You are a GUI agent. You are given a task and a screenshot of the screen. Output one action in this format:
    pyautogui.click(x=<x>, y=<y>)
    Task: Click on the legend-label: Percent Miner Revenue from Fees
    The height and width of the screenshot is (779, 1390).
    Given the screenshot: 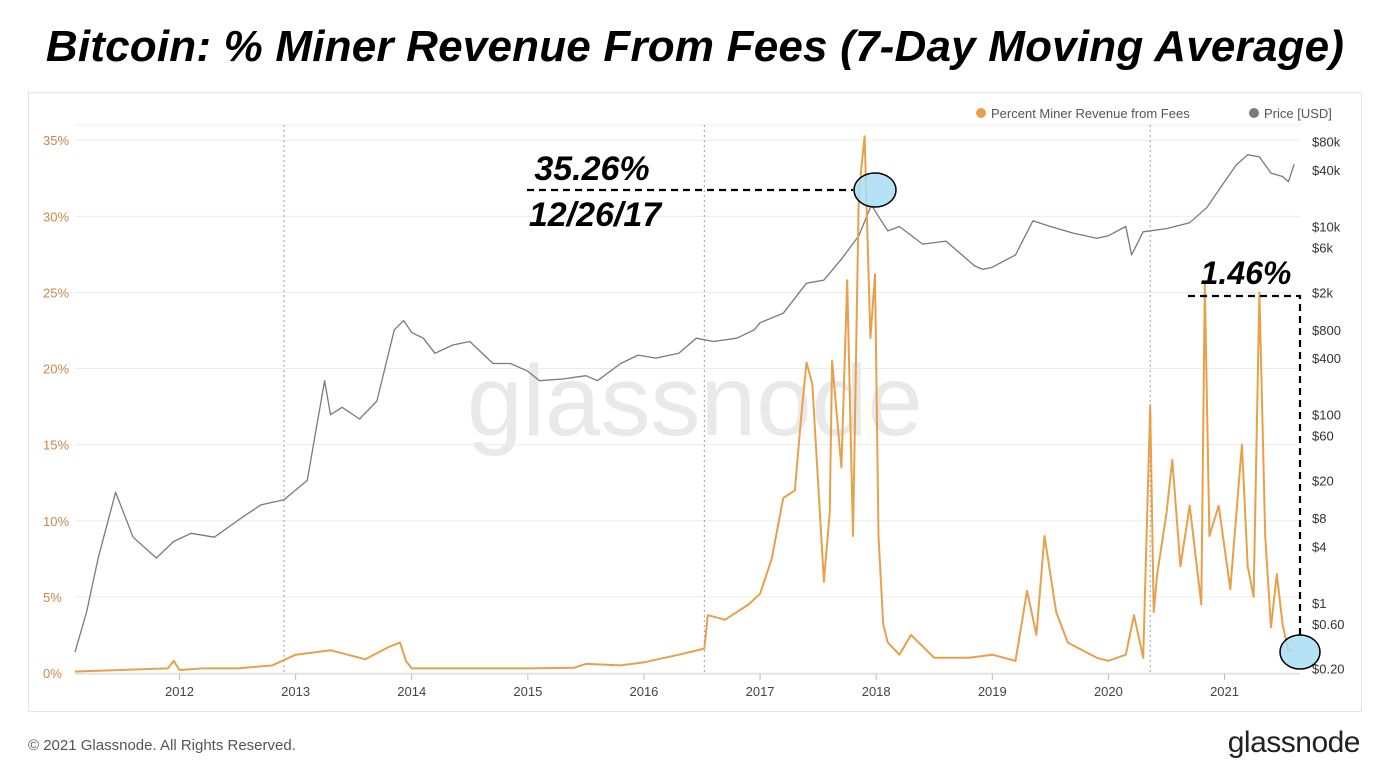 What is the action you would take?
    pyautogui.click(x=1090, y=113)
    